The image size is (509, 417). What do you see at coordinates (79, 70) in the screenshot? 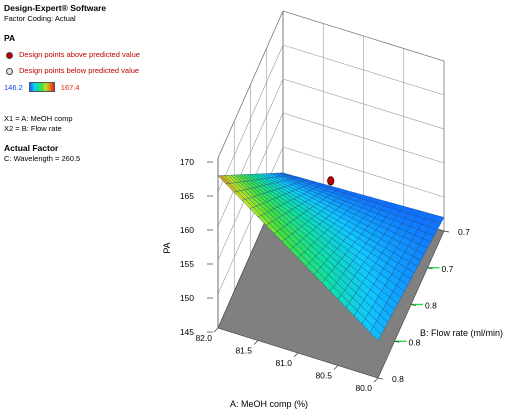
I see `points-below-label: Design points below predicted value` at bounding box center [79, 70].